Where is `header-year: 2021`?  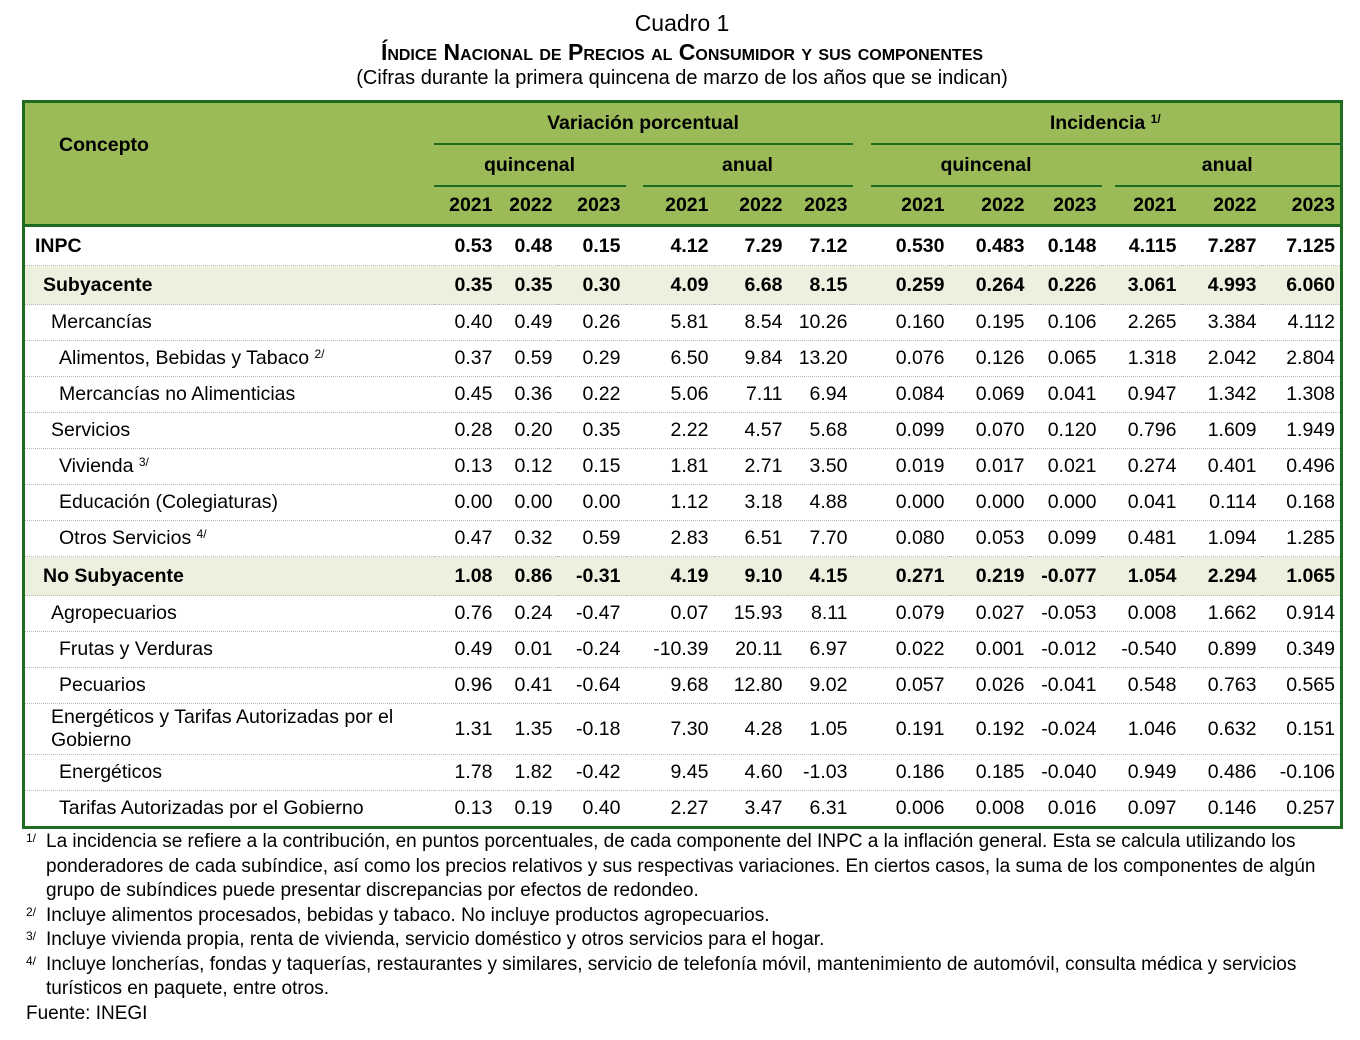
header-year: 2021 is located at coordinates (1141, 207).